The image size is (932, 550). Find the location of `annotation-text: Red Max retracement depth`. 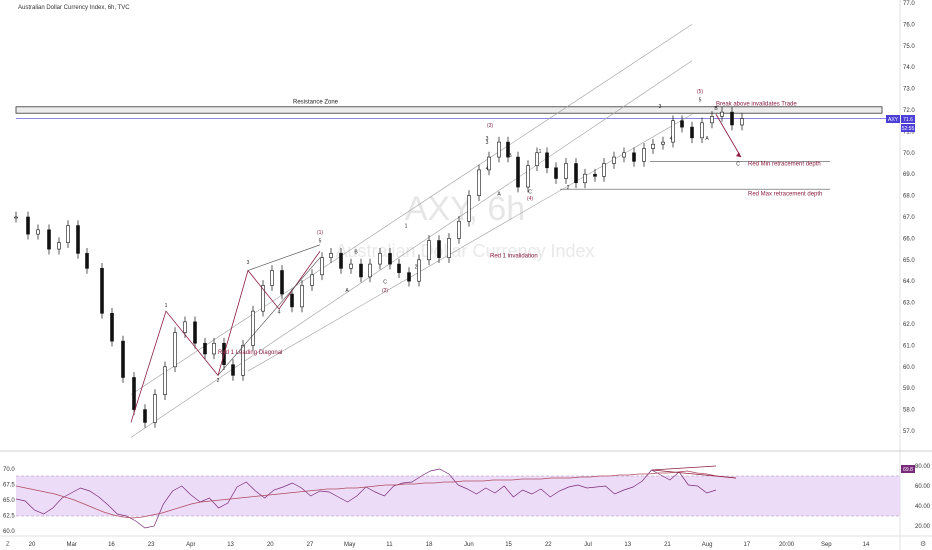

annotation-text: Red Max retracement depth is located at coordinates (785, 195).